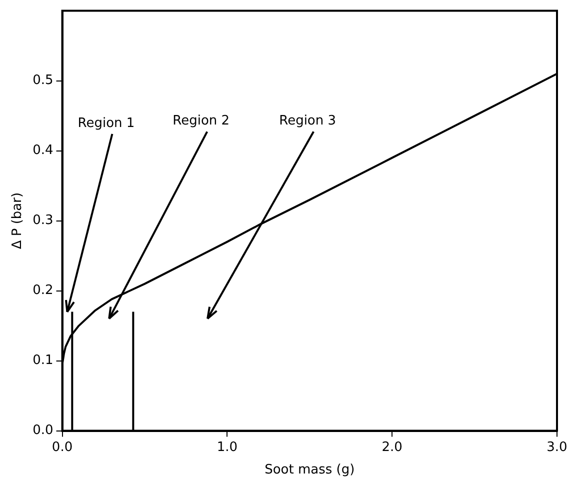 The width and height of the screenshot is (573, 486). What do you see at coordinates (201, 121) in the screenshot?
I see `annotation: Region 2` at bounding box center [201, 121].